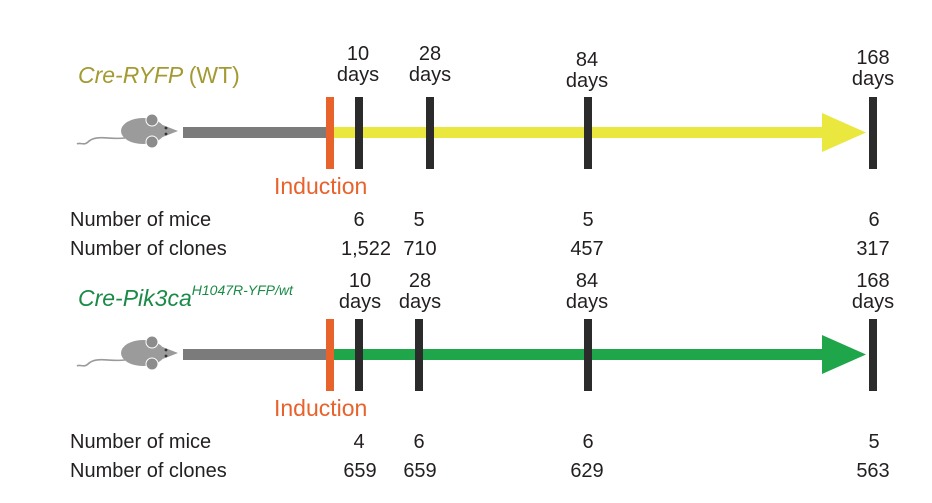 The image size is (932, 503). What do you see at coordinates (366, 249) in the screenshot?
I see `clone-count: 1,522` at bounding box center [366, 249].